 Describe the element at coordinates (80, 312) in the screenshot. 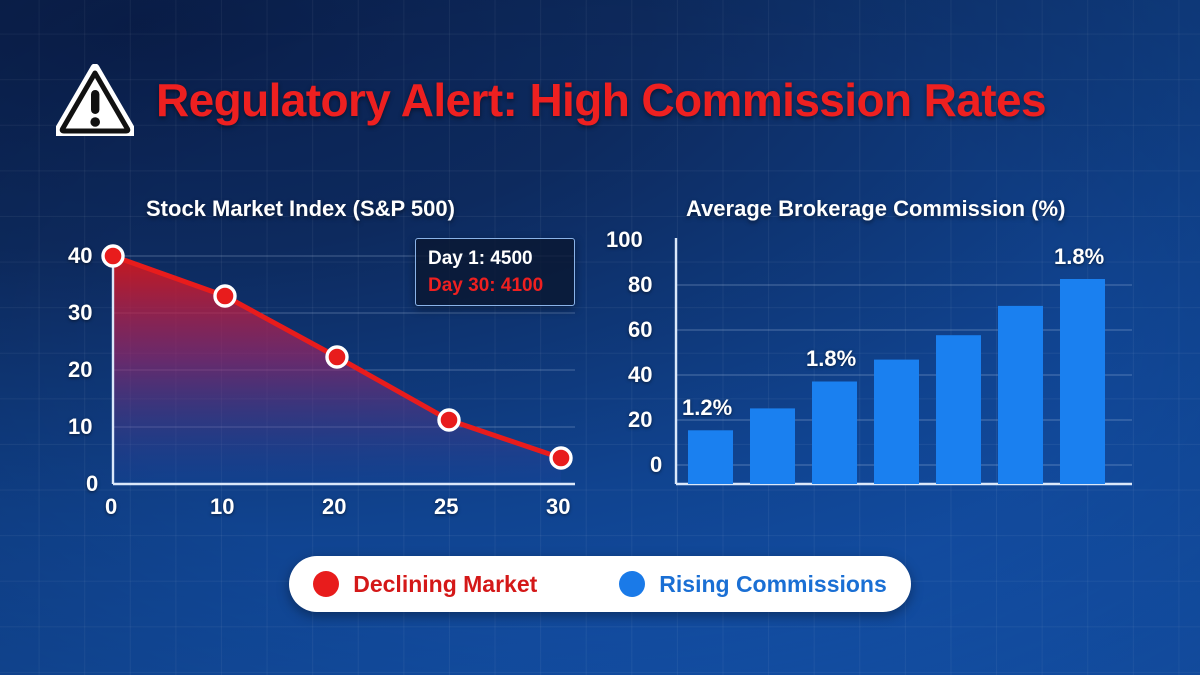

I see `line-y-tick-30: 30` at that location.